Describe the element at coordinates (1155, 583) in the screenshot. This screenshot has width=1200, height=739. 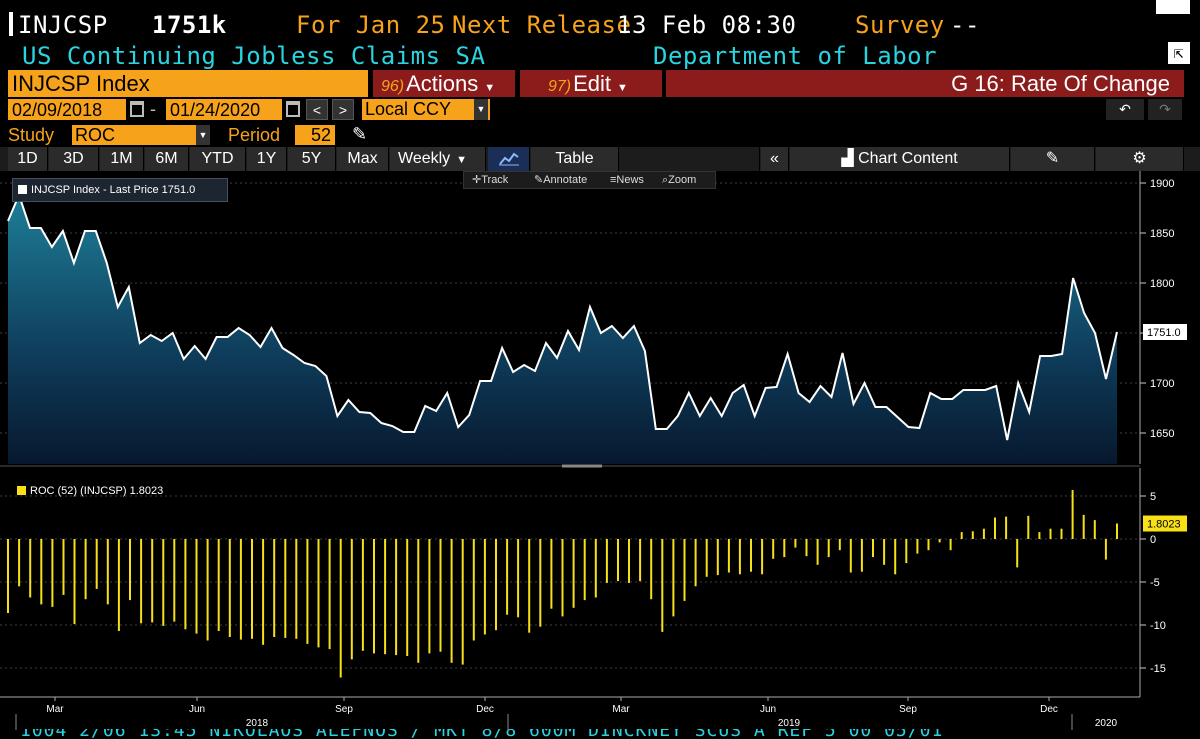
I see `y-tick-label: -5` at that location.